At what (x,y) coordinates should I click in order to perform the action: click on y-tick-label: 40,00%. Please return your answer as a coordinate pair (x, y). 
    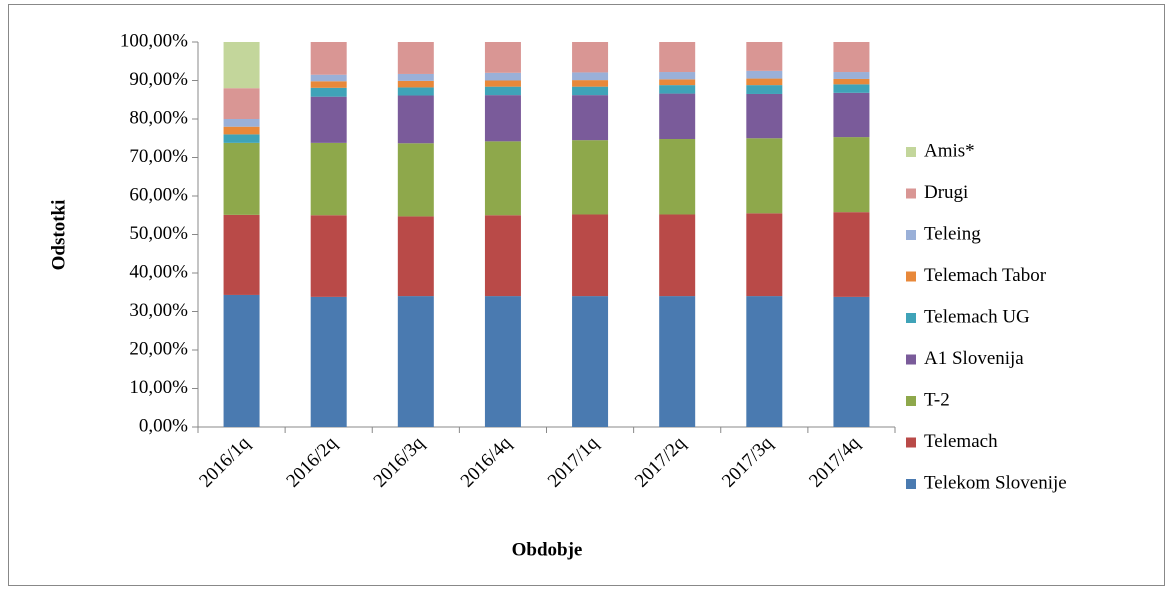
    Looking at the image, I should click on (158, 271).